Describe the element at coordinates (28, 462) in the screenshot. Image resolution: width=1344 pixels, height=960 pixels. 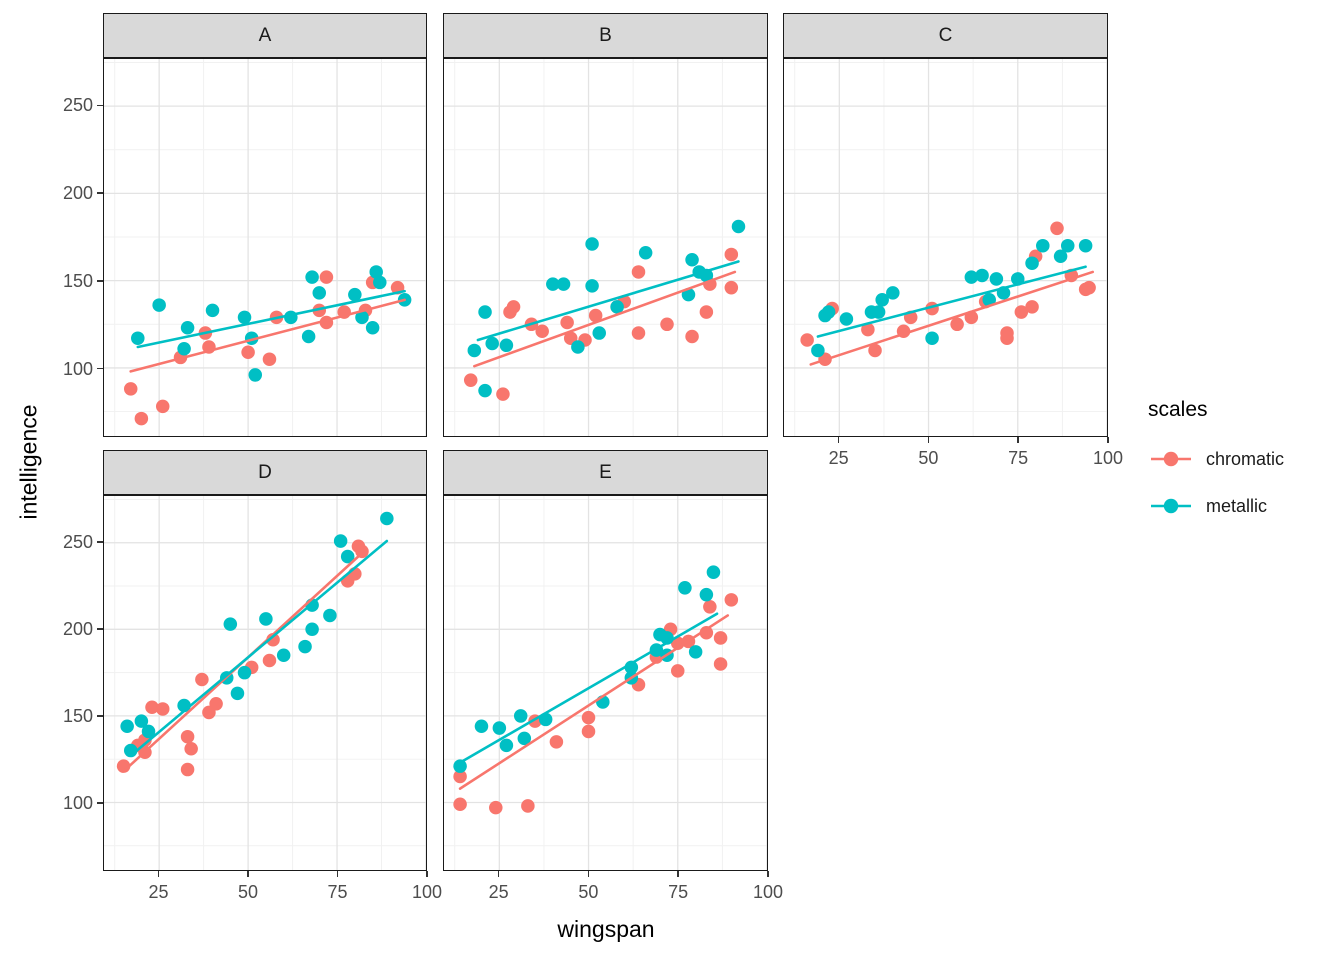
I see `y-axis-title: intelligence` at that location.